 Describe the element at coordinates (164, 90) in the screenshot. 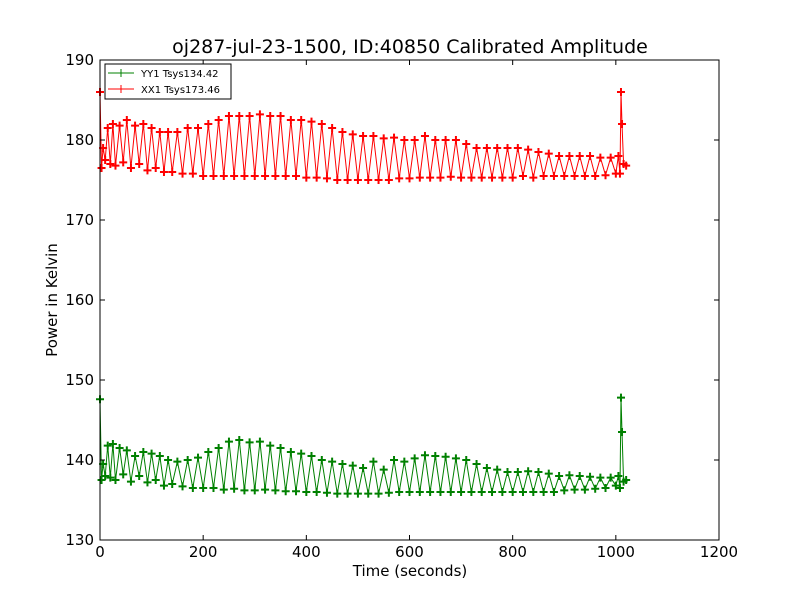

I see `legend-entry-1: XX1 Tsys173.46` at that location.